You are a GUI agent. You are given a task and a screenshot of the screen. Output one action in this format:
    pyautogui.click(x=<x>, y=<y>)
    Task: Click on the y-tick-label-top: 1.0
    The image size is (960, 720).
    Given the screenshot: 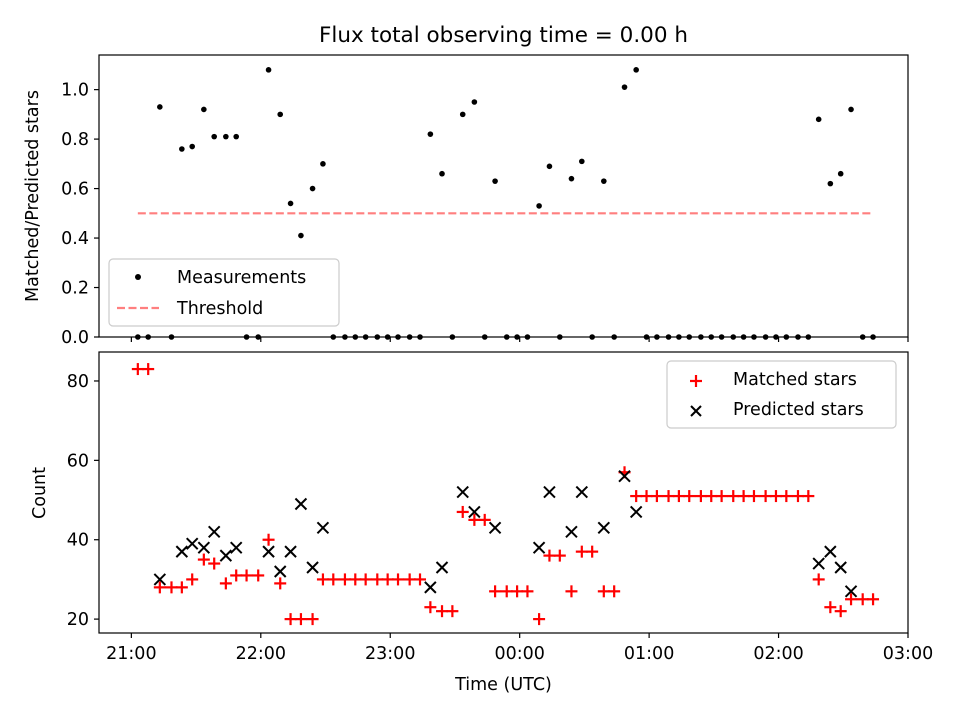 What is the action you would take?
    pyautogui.click(x=75, y=91)
    